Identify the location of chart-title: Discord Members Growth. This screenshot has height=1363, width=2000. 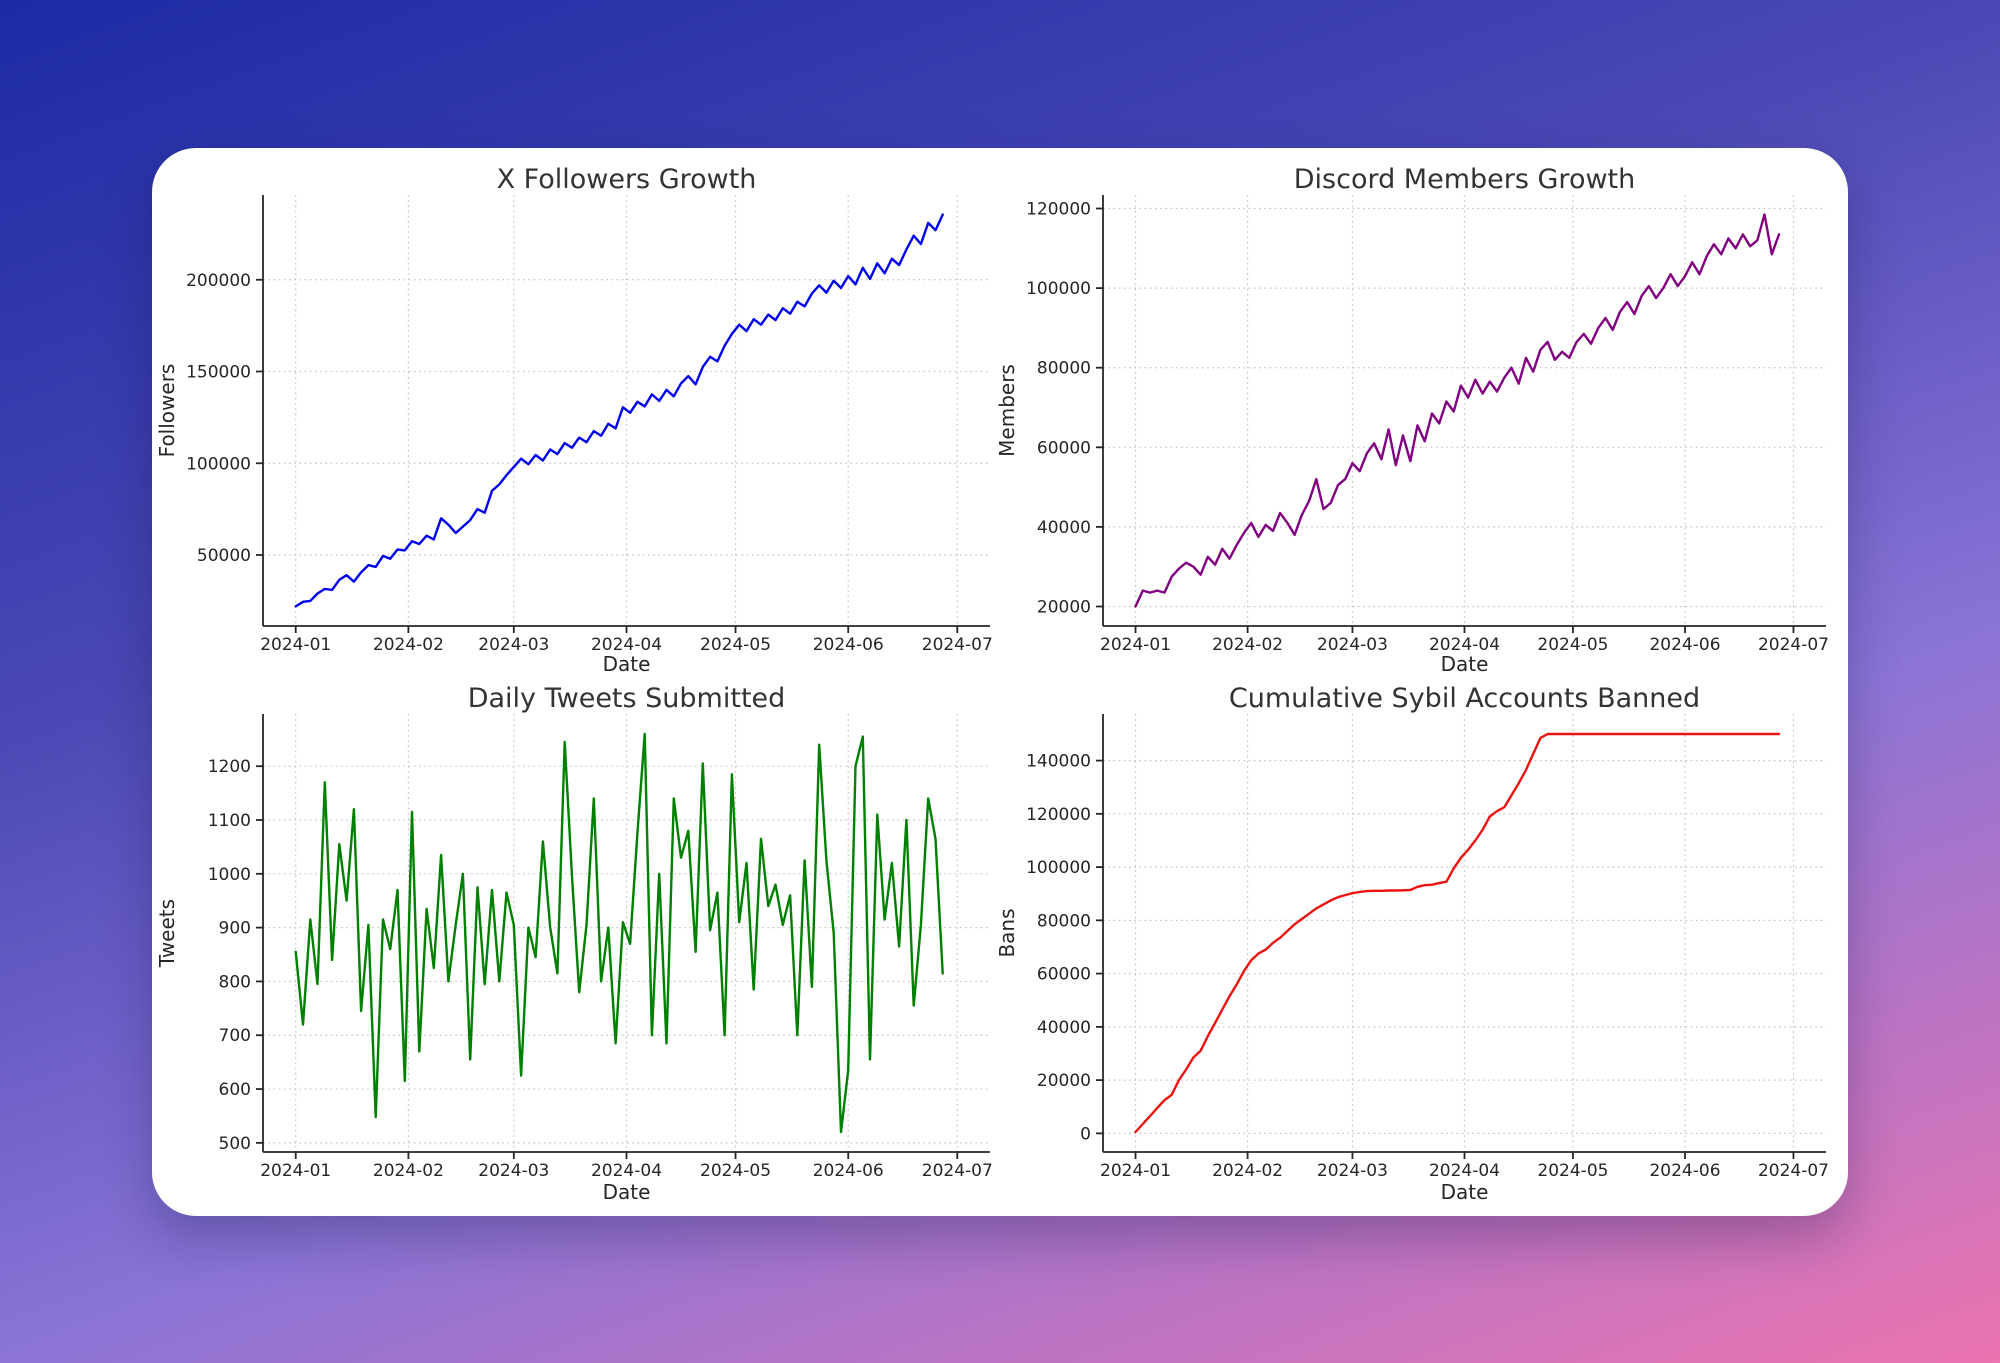
(1465, 179).